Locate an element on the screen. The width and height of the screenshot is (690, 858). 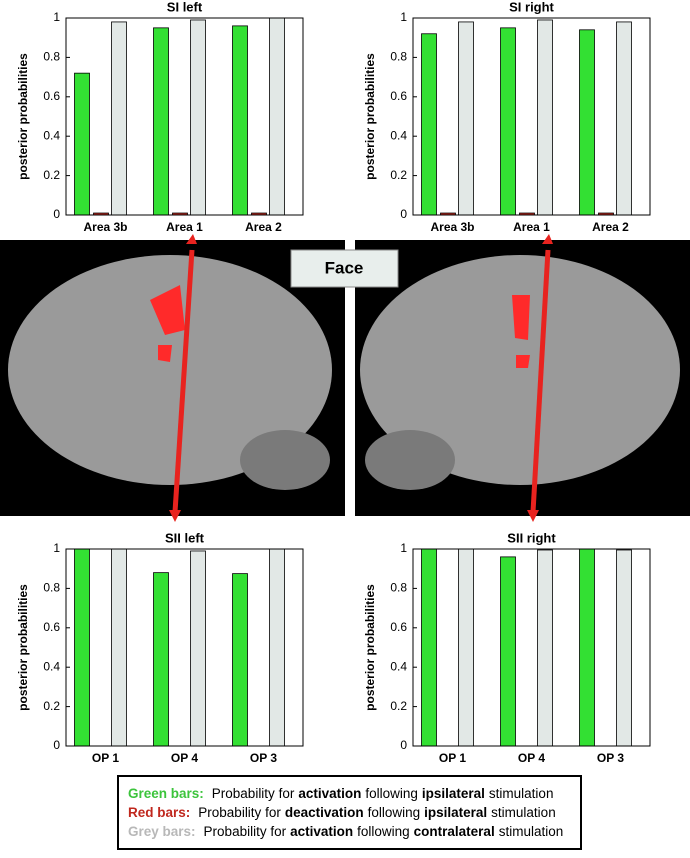
legend-text: deactivation is located at coordinates (324, 812).